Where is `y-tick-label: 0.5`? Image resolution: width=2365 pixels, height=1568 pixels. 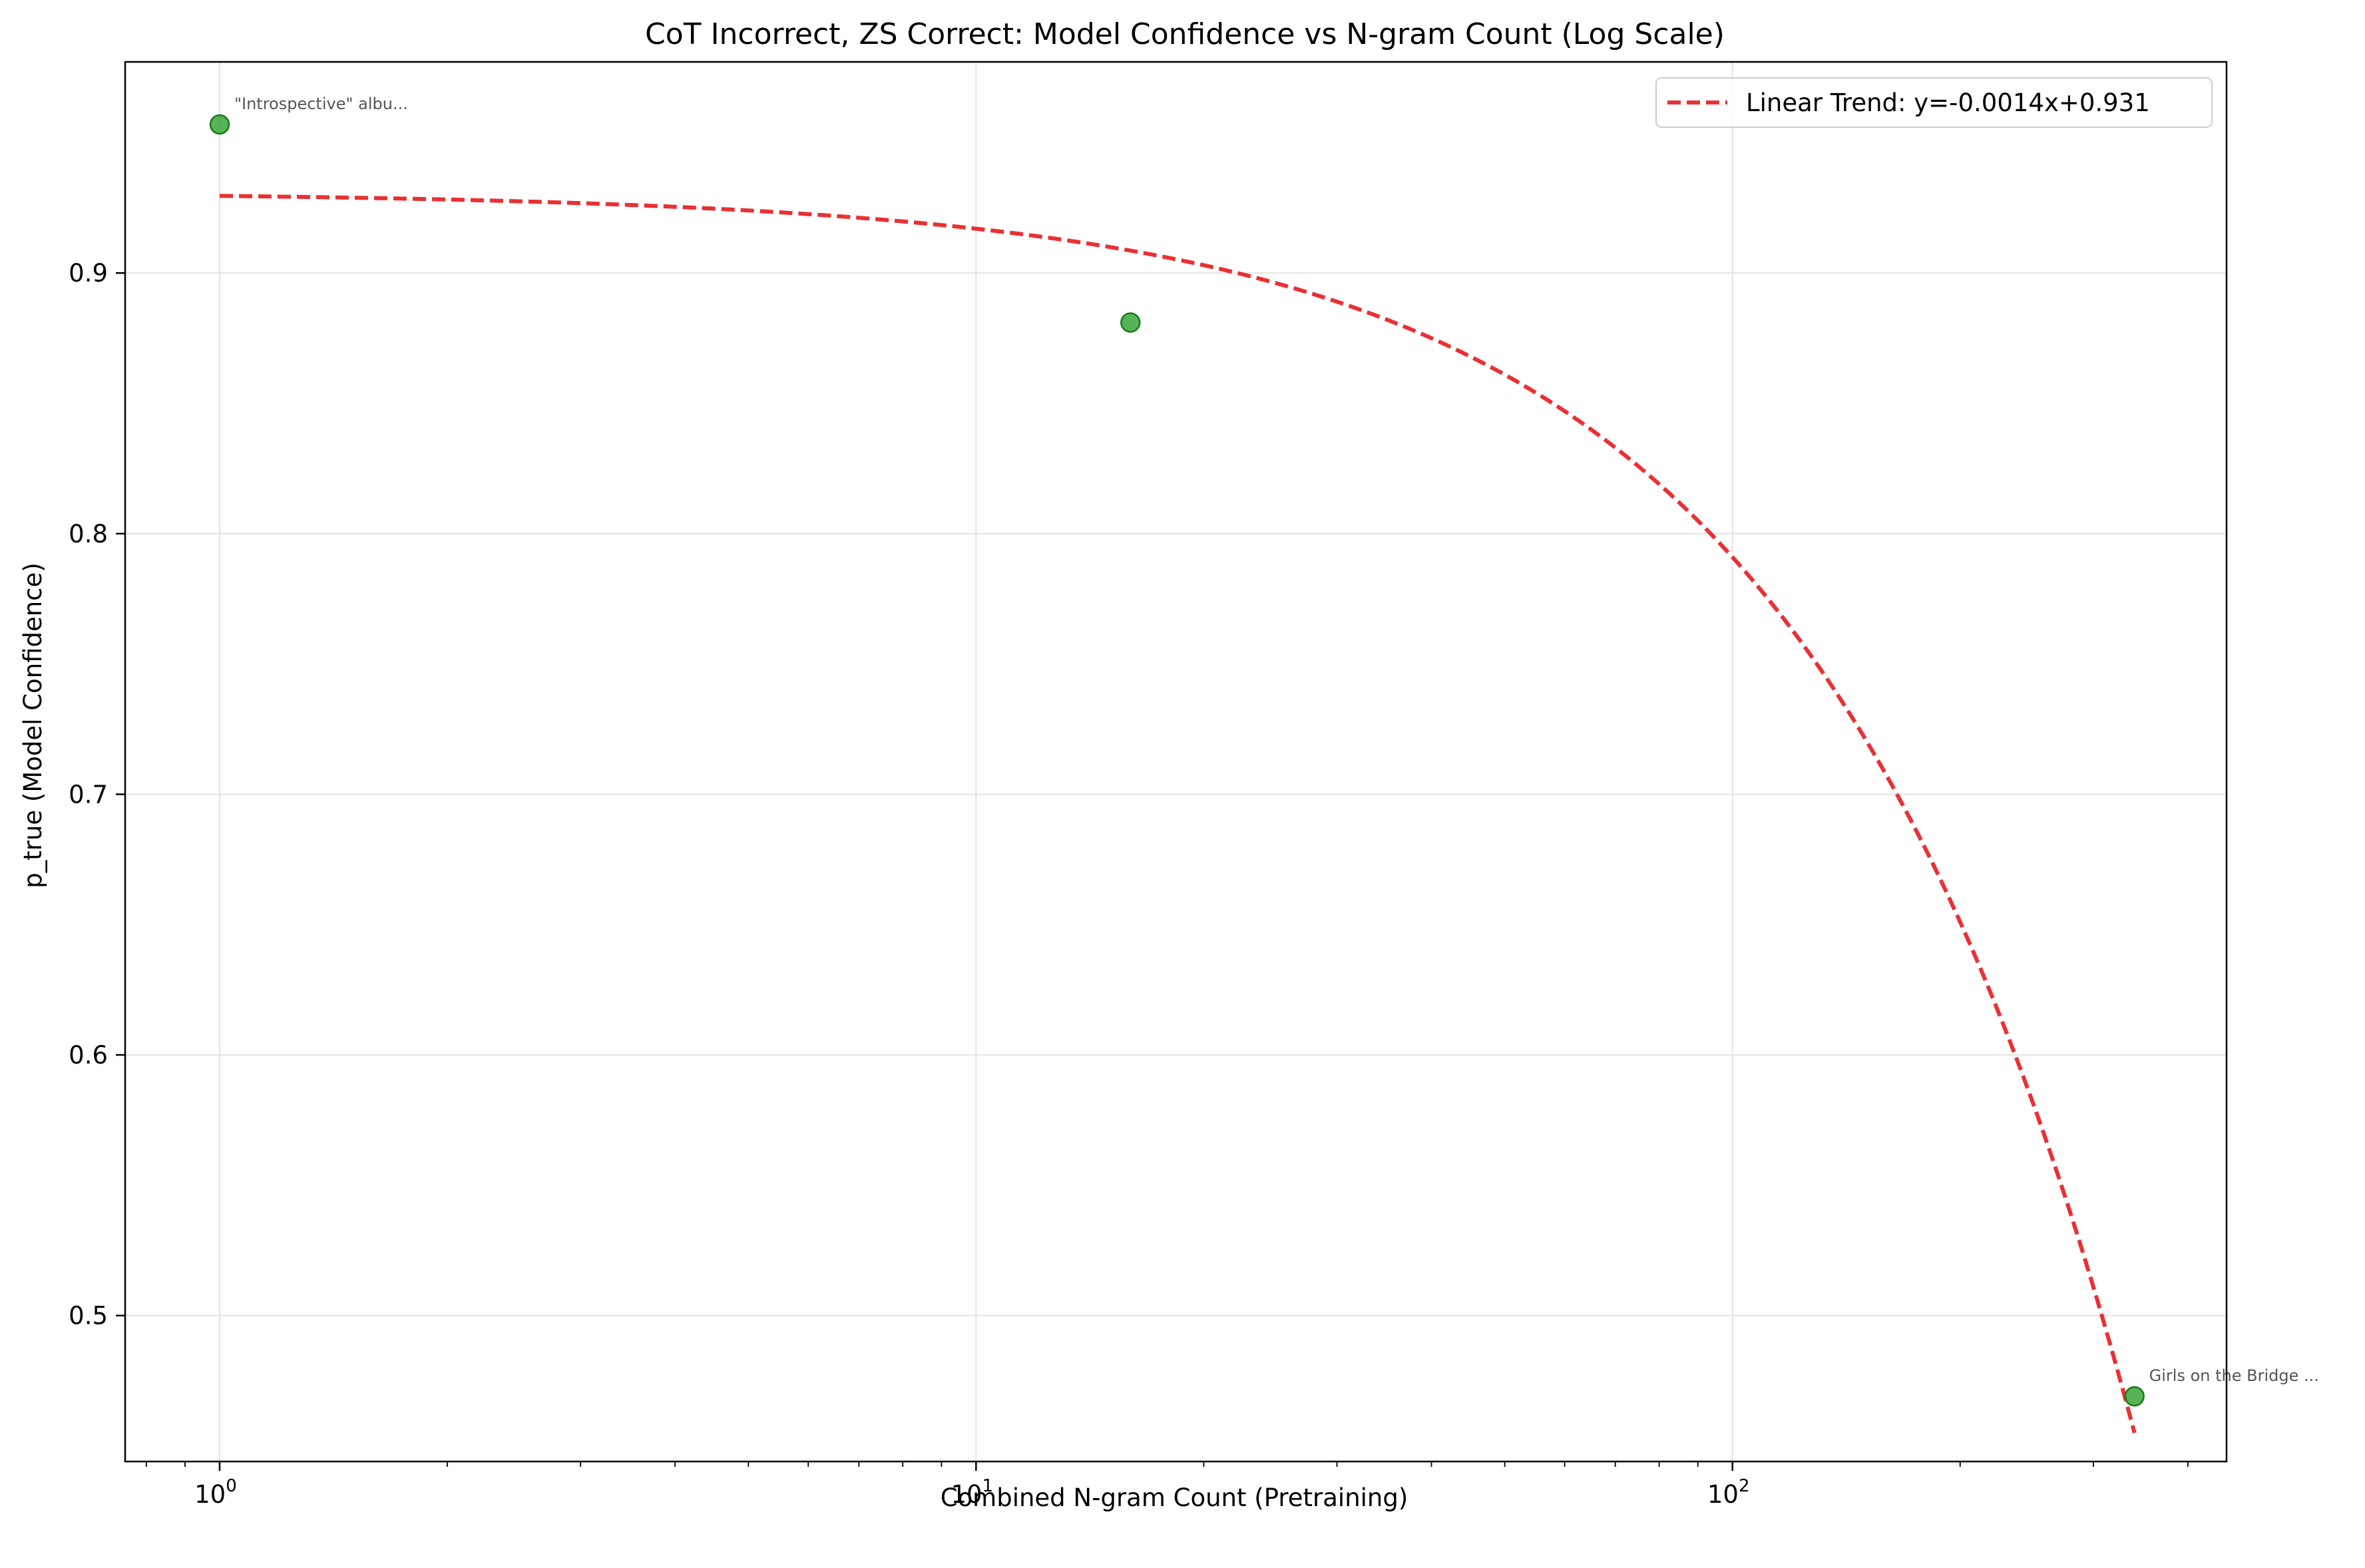 y-tick-label: 0.5 is located at coordinates (89, 1316).